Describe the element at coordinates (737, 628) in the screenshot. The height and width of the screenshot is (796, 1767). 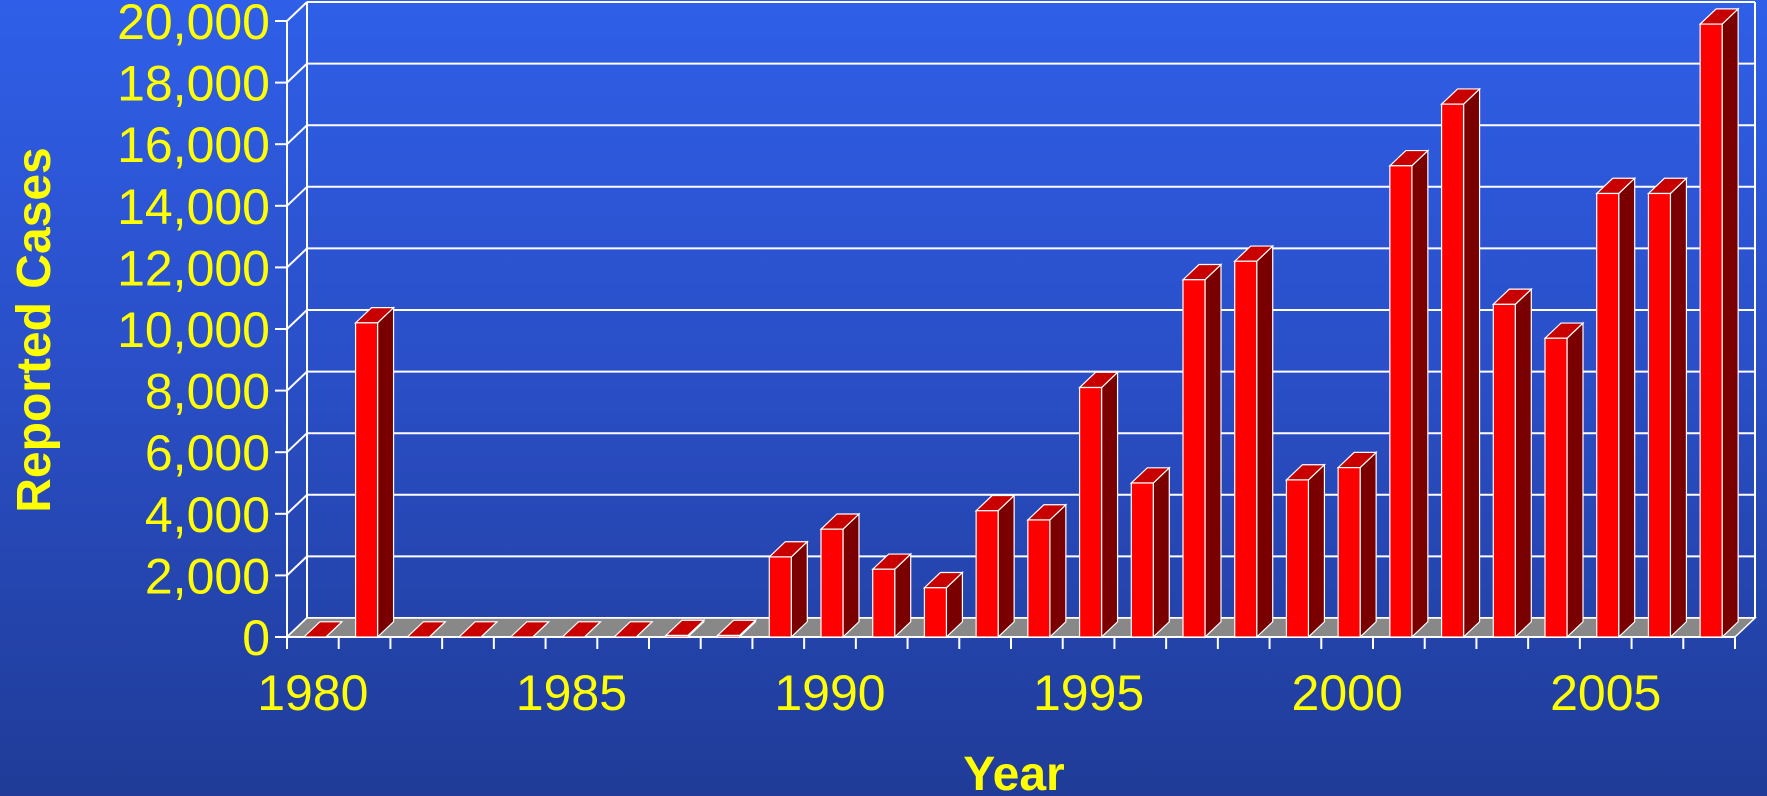
I see `bar-1988` at that location.